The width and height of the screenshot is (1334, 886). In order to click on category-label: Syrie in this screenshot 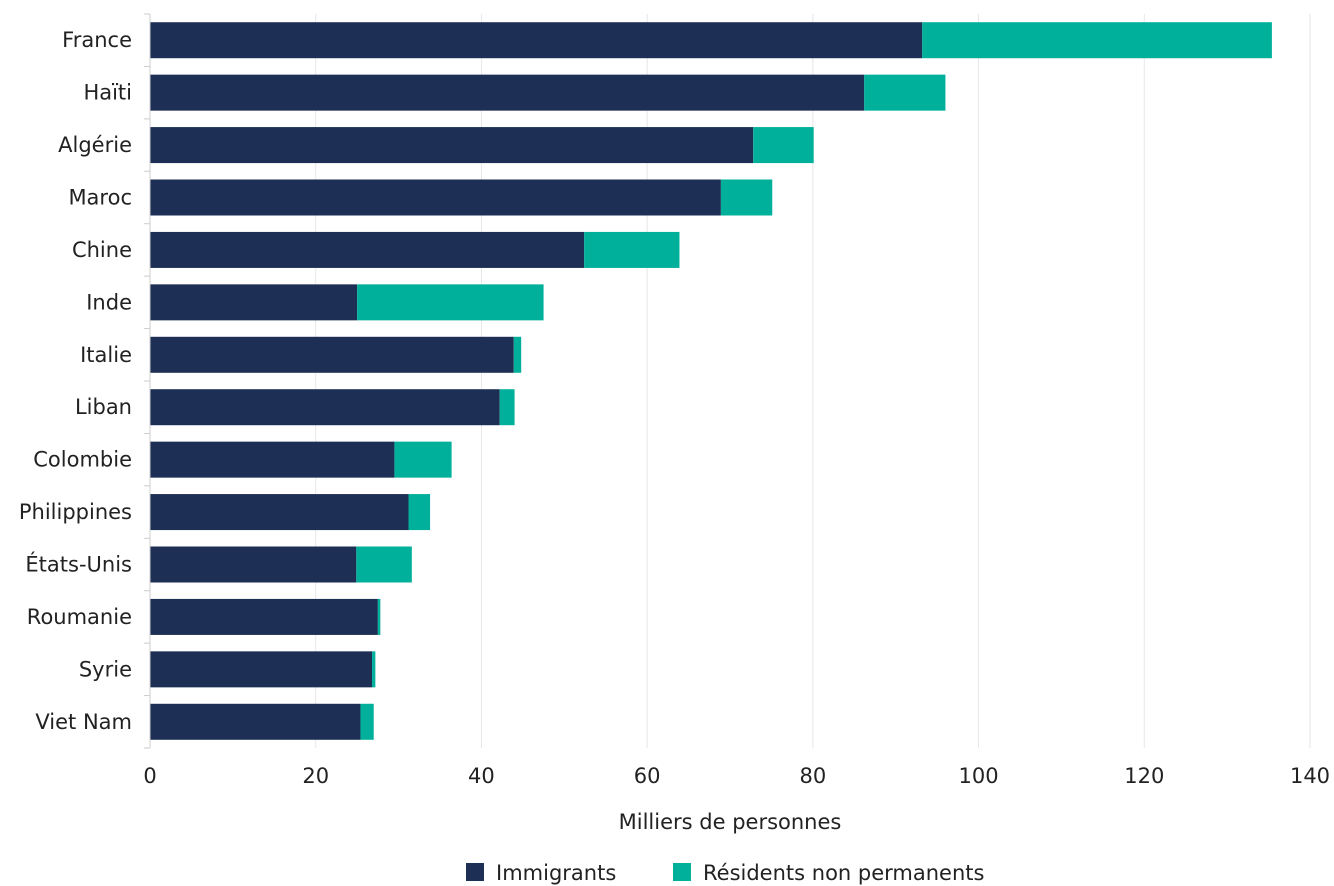, I will do `click(105, 669)`.